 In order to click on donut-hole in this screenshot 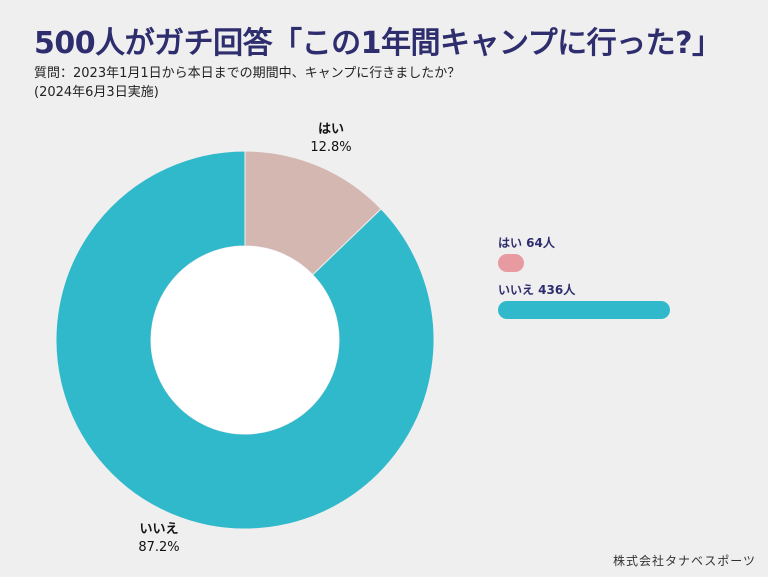, I will do `click(245, 340)`.